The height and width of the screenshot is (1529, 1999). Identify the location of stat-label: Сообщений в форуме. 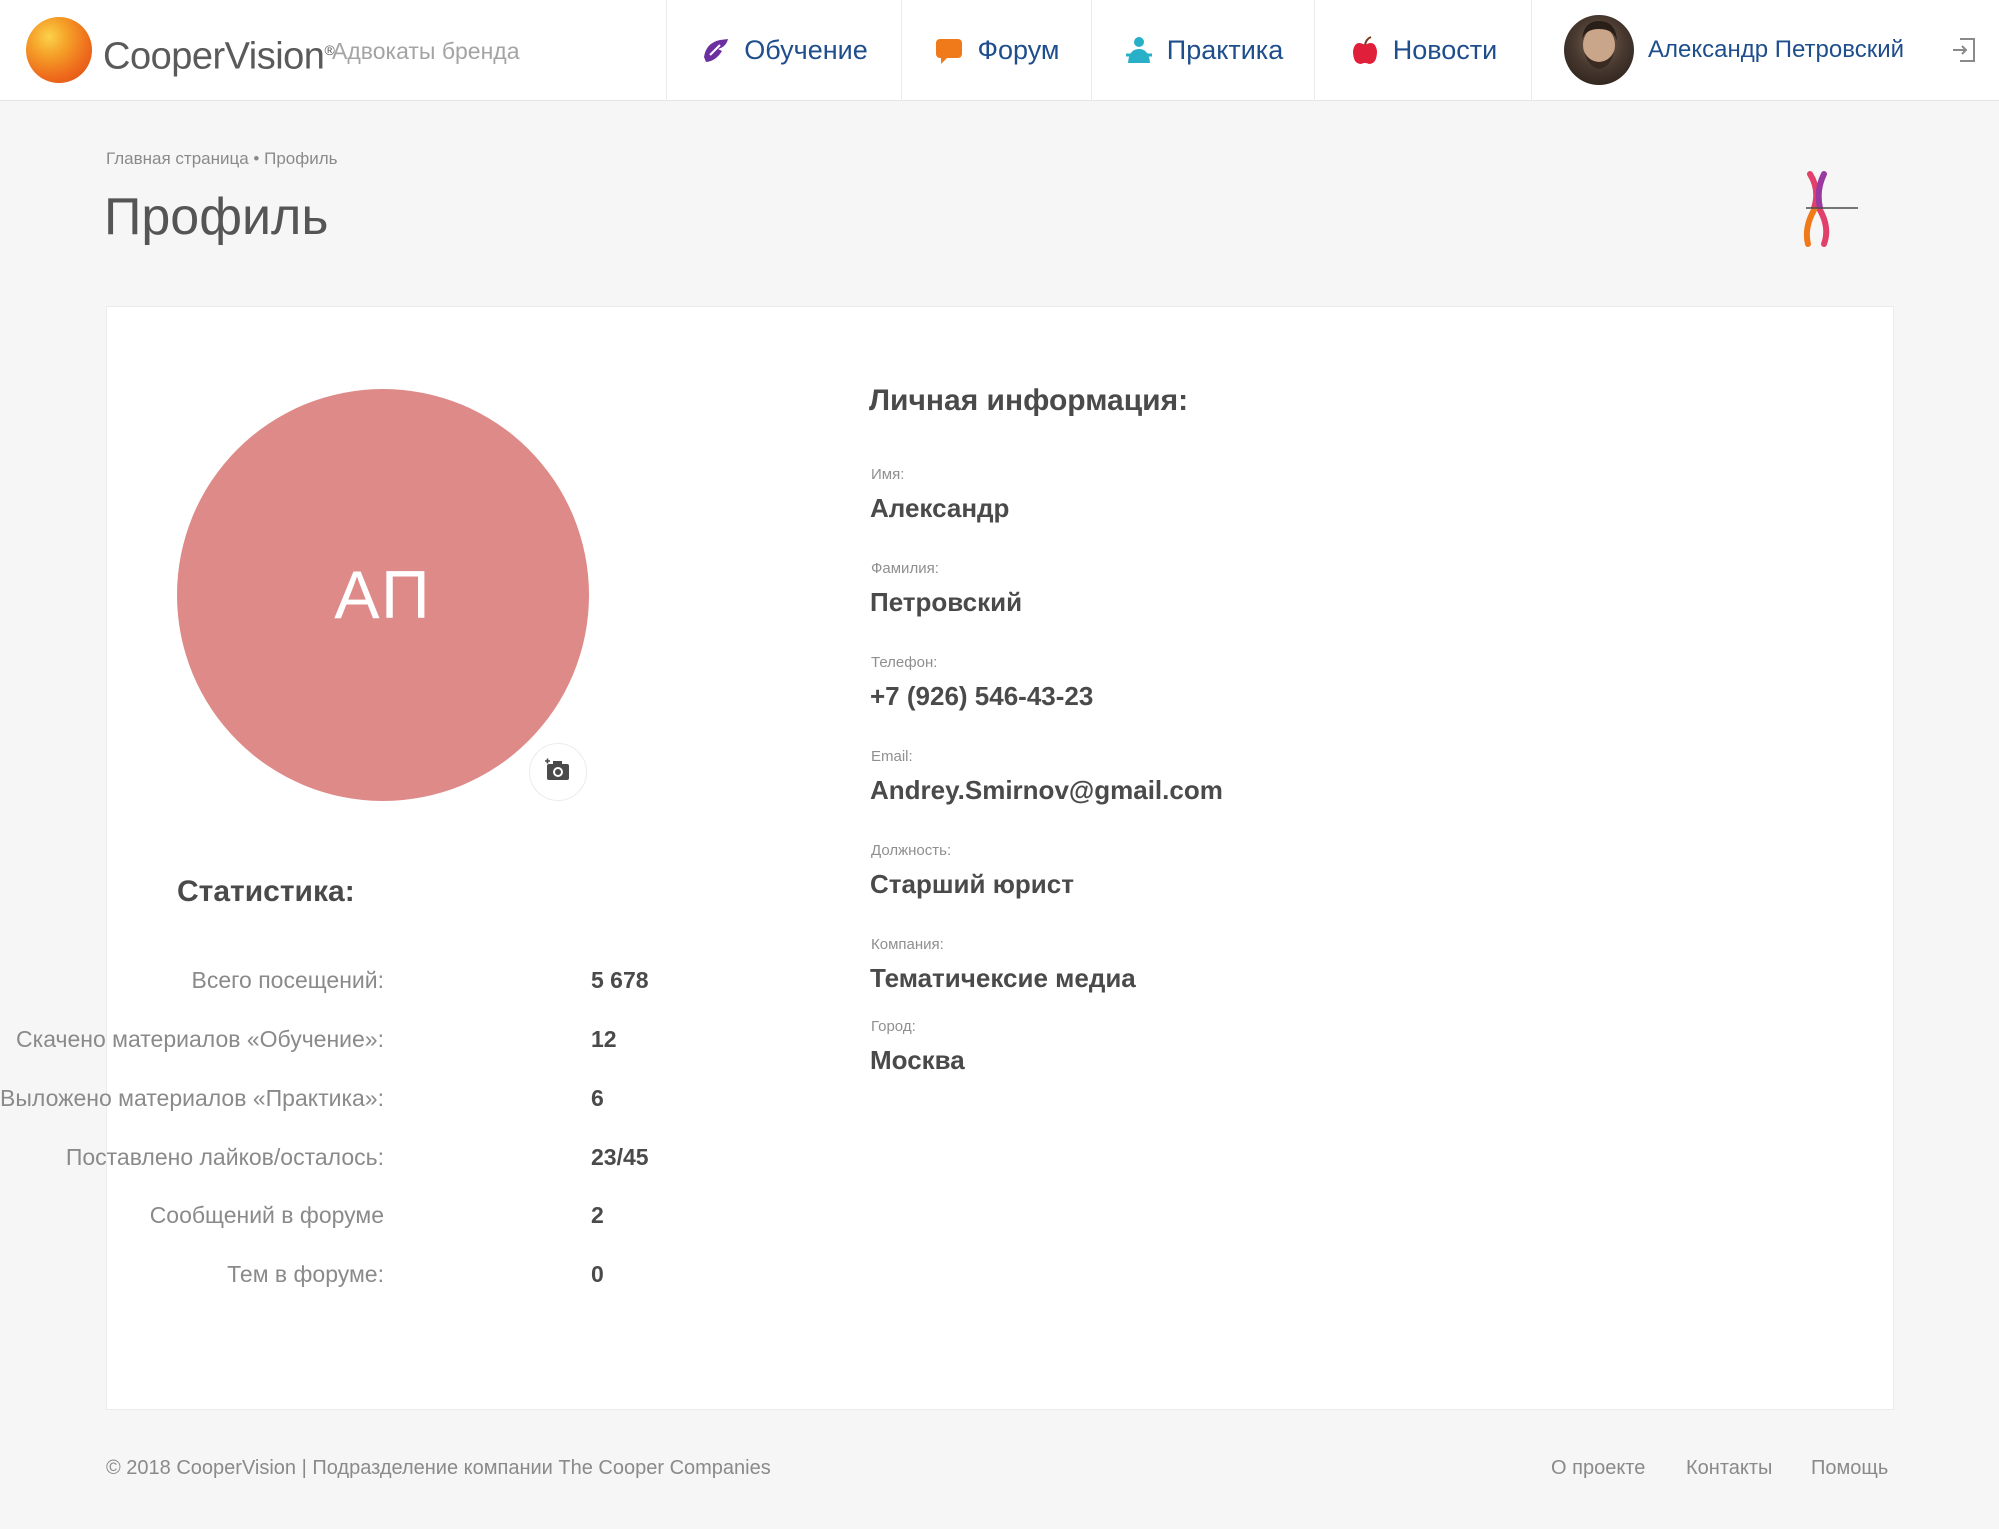
(266, 1215).